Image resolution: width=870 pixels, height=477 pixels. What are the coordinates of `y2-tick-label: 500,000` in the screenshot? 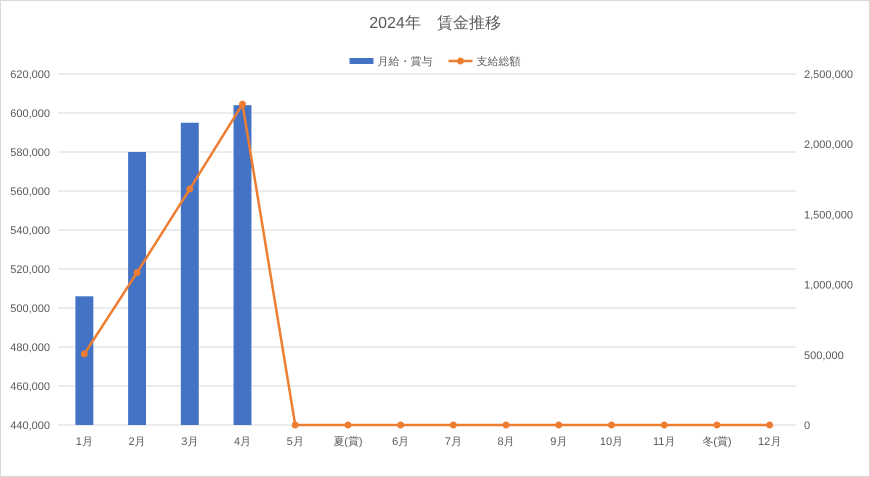 It's located at (824, 356).